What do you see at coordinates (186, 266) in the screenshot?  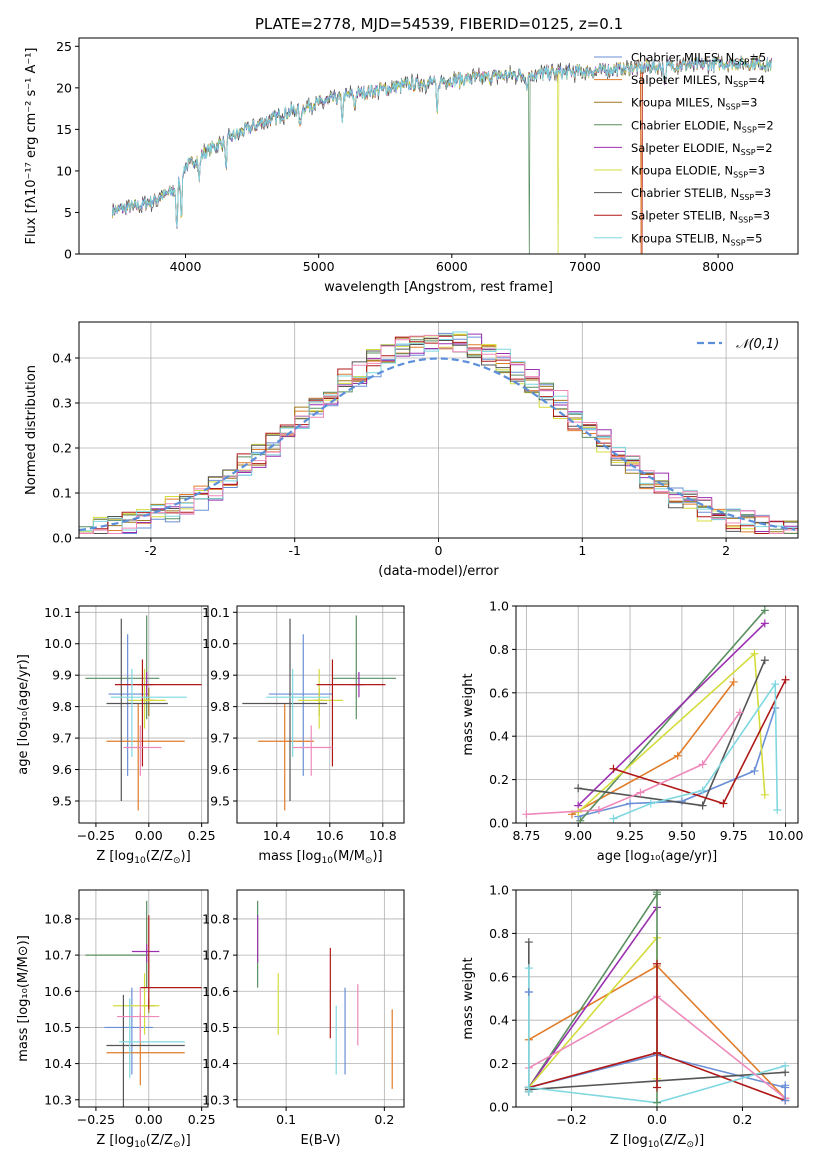 I see `x-tick-label: 4000` at bounding box center [186, 266].